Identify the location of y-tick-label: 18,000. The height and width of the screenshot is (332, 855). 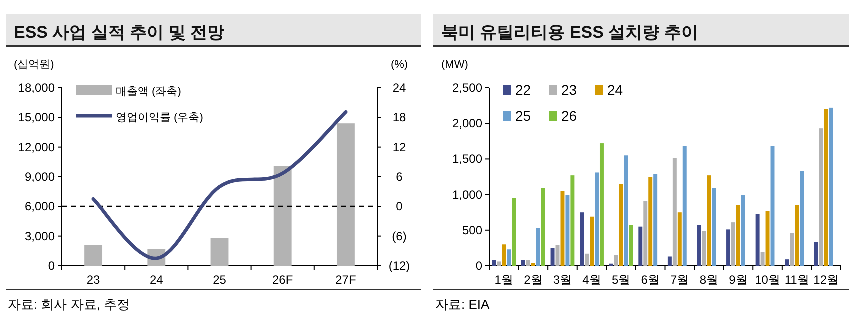
(37, 88).